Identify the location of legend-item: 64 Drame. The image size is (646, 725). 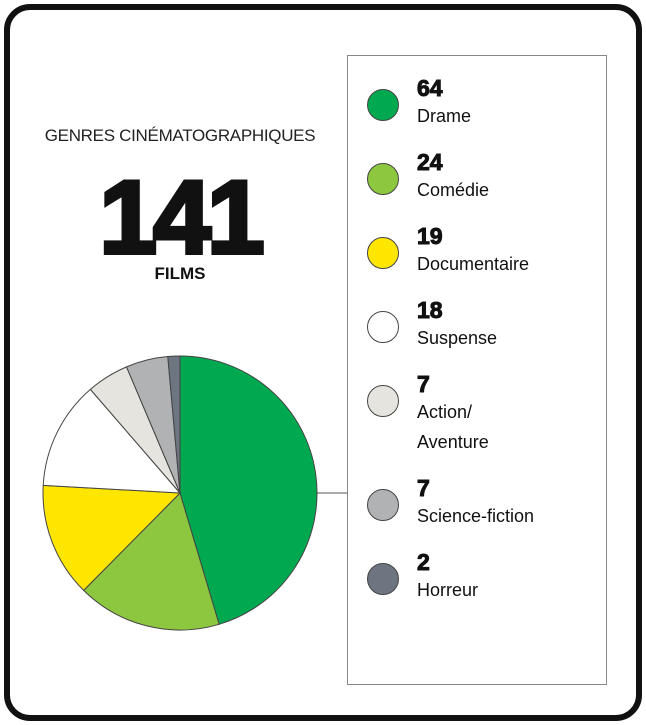
(477, 103).